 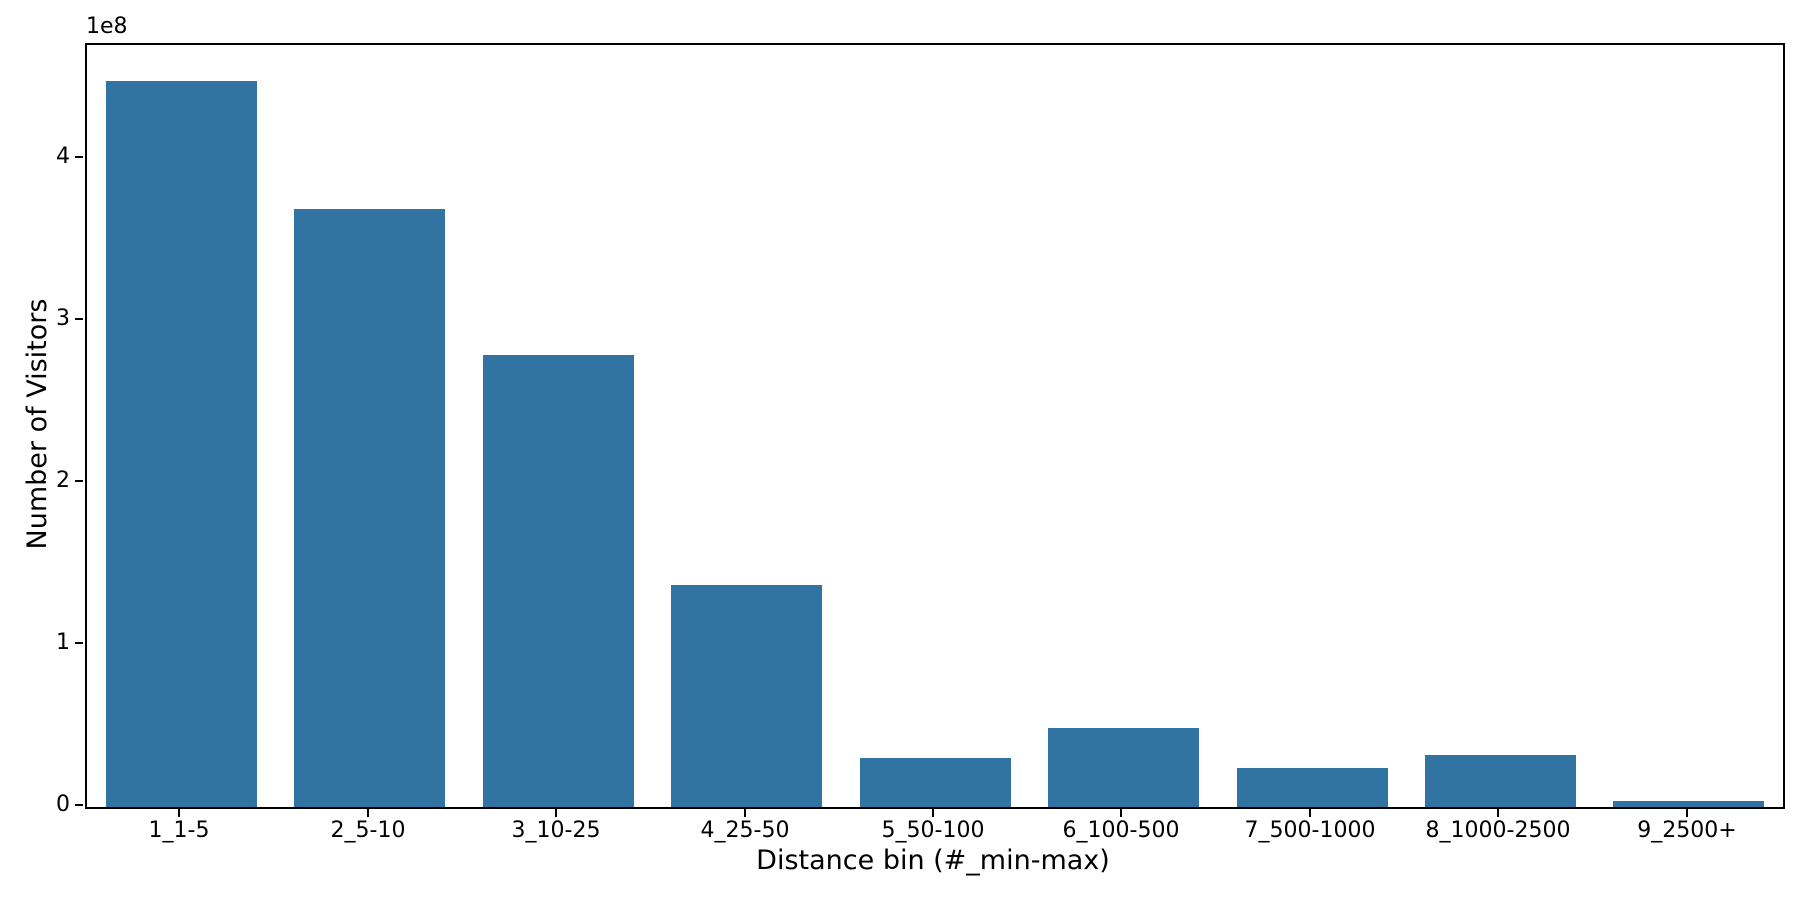 I want to click on y-tick-label: 1, so click(x=63, y=642).